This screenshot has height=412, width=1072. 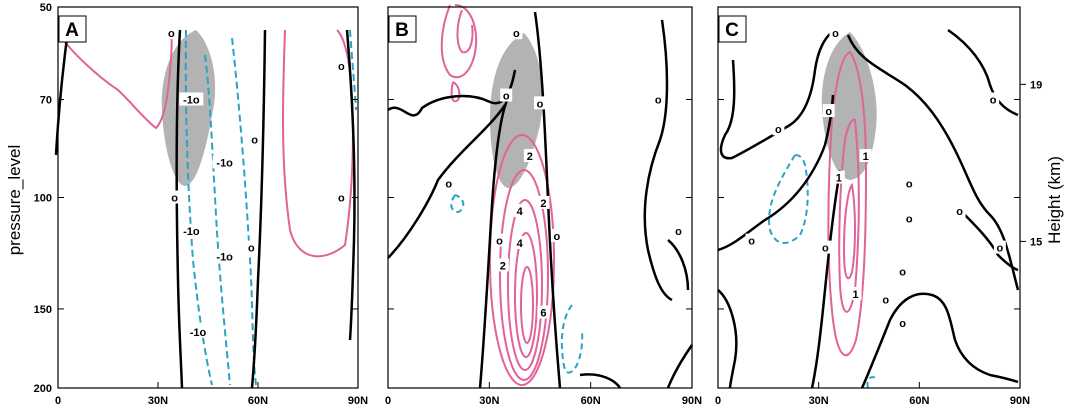 I want to click on y-tick-label: 100, so click(x=43, y=199).